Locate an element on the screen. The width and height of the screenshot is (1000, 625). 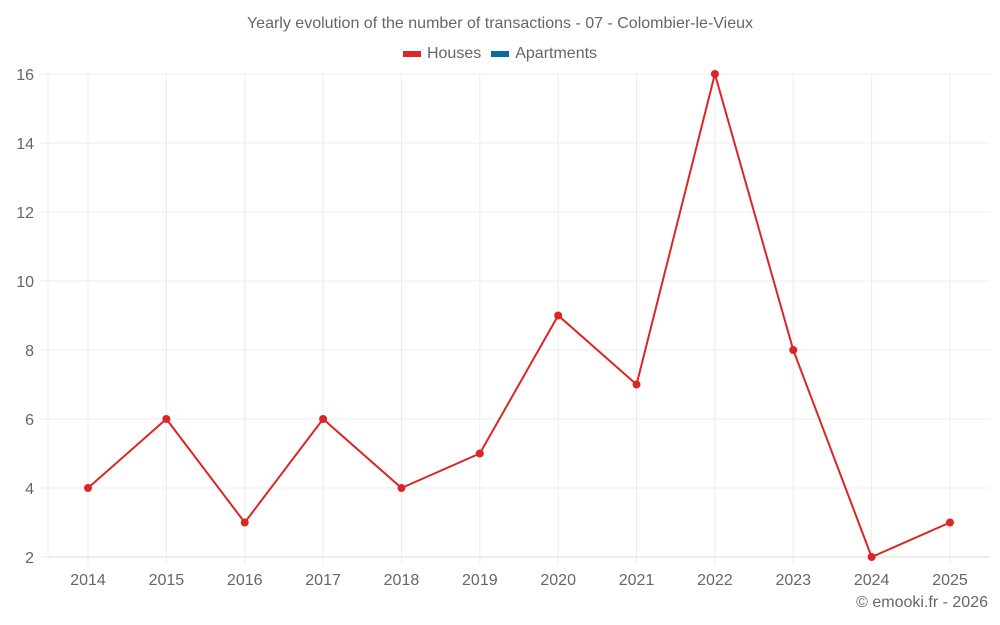
y-tick-label: 6 is located at coordinates (29, 420).